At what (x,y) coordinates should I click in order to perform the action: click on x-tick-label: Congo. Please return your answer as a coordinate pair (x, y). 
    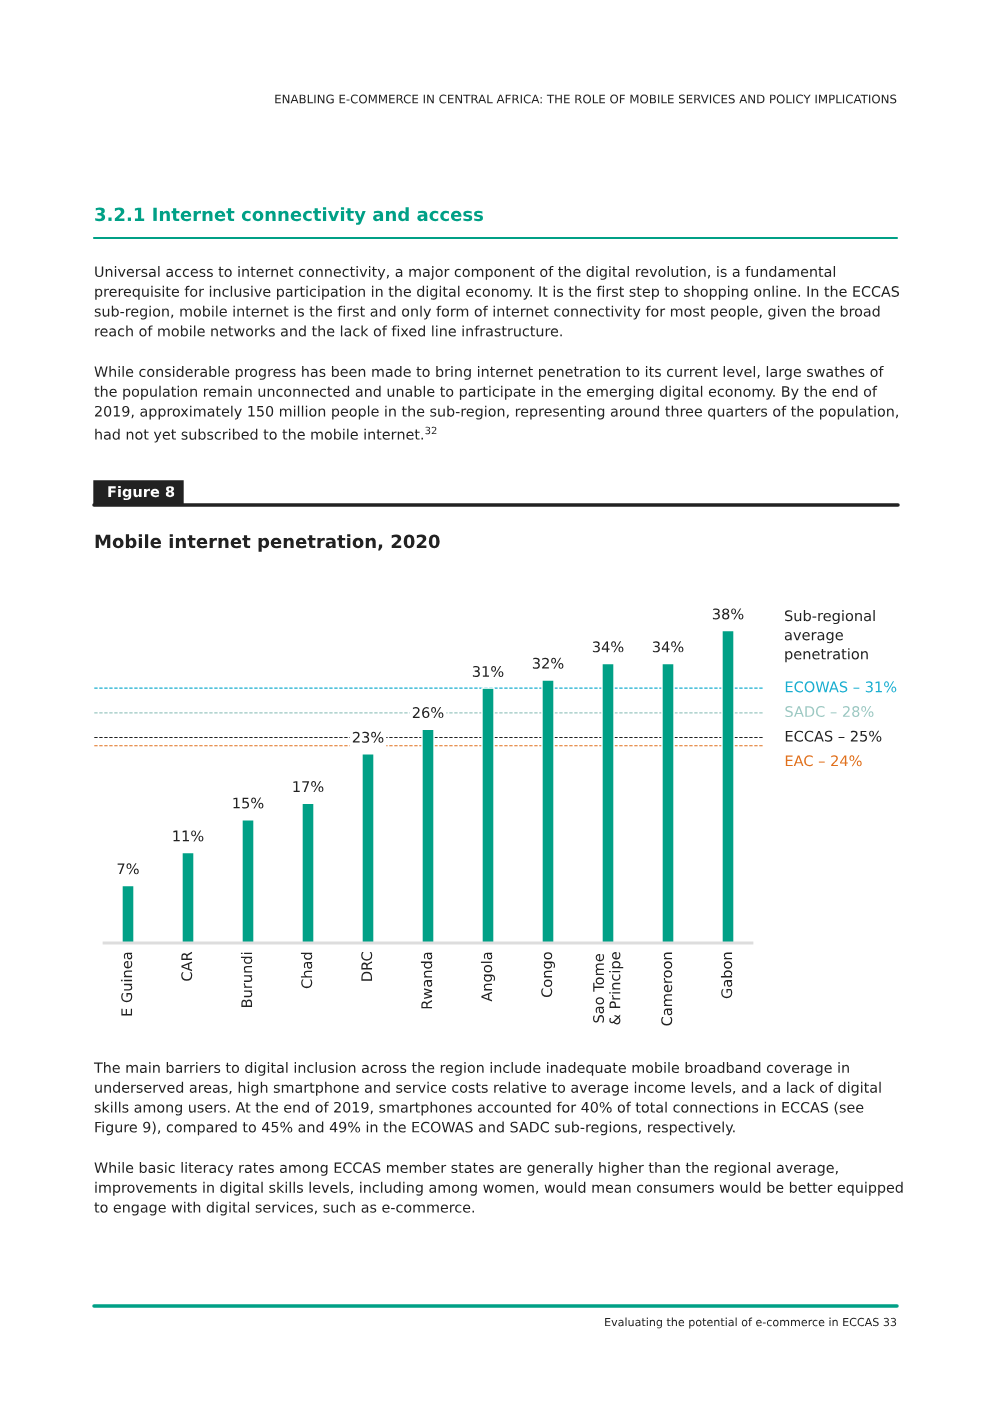
    Looking at the image, I should click on (548, 975).